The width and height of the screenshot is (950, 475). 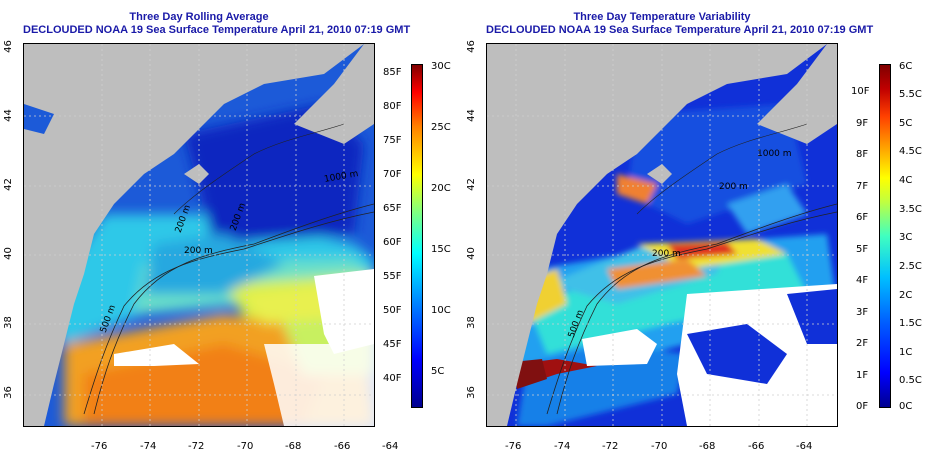 What do you see at coordinates (666, 254) in the screenshot?
I see `contour-label-200m-b: 200 m` at bounding box center [666, 254].